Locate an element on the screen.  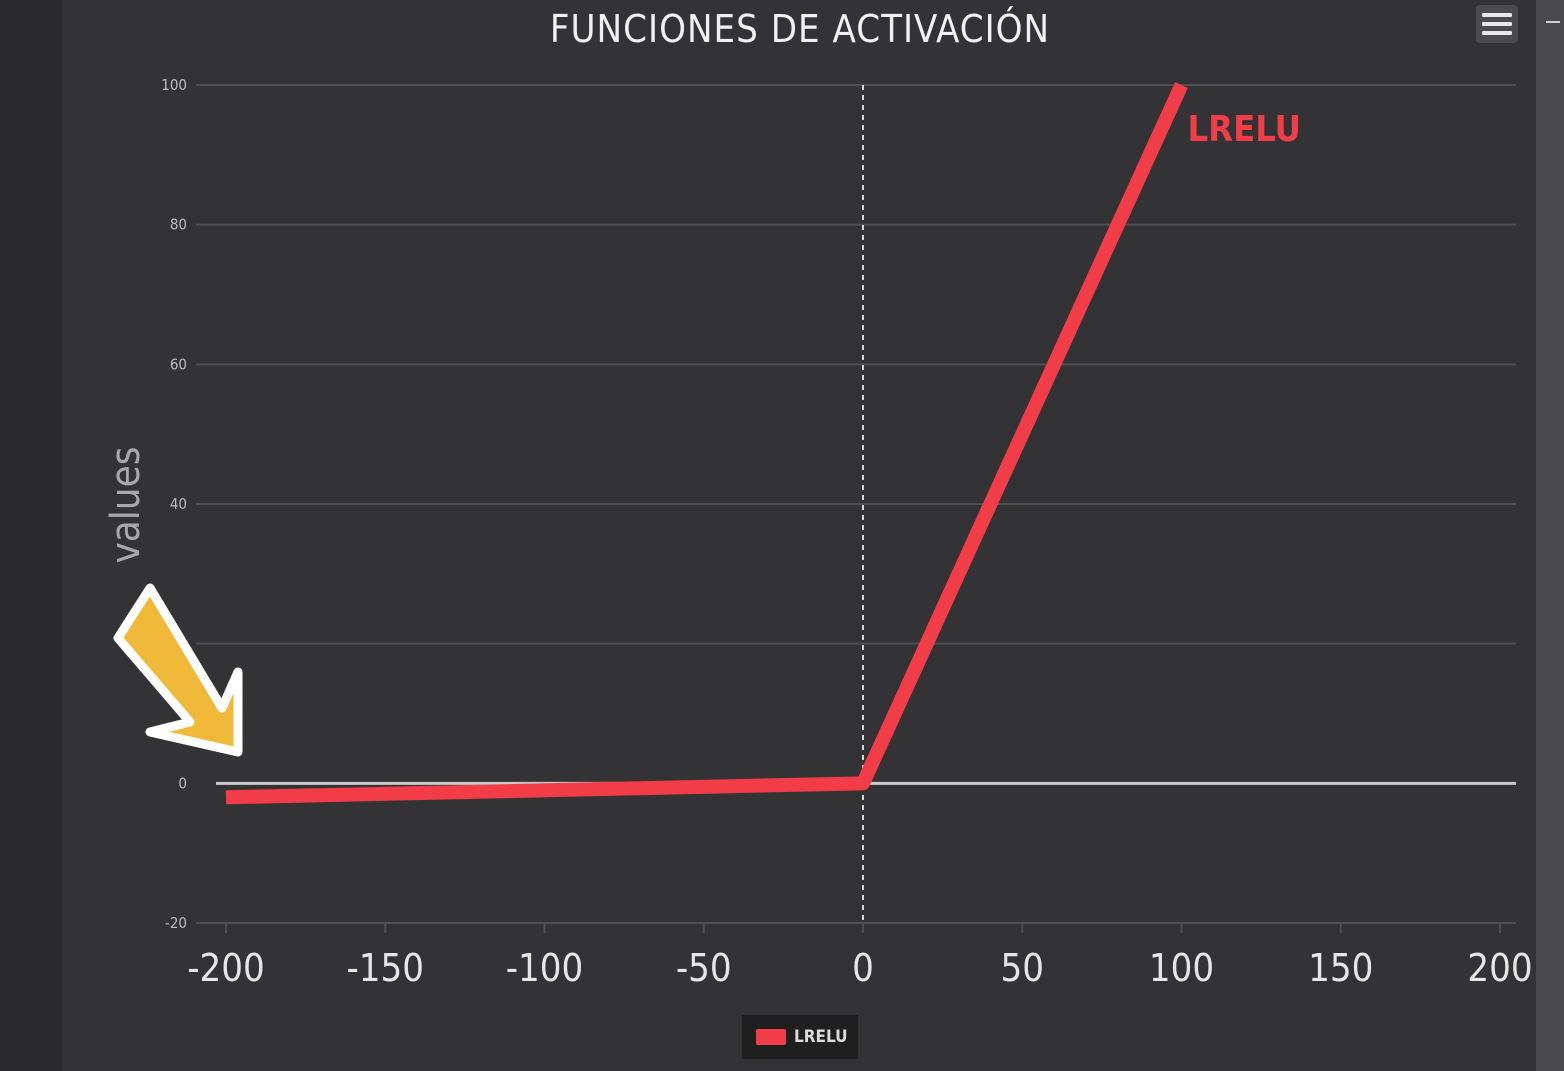
y-tick-label: 60 is located at coordinates (178, 364).